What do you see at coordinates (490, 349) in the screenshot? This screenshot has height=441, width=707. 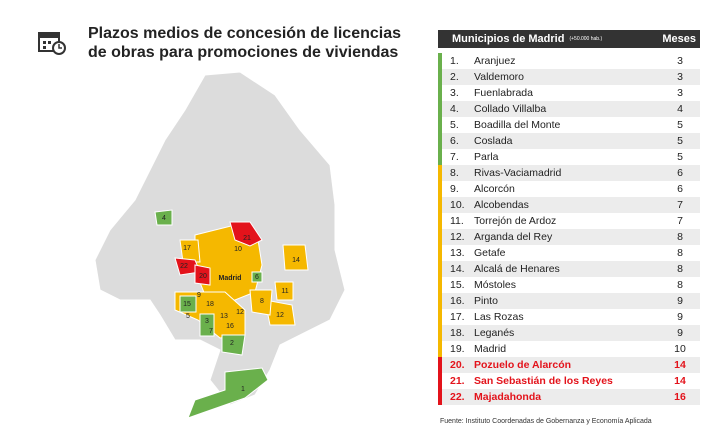 I see `municipio-name: Madrid` at bounding box center [490, 349].